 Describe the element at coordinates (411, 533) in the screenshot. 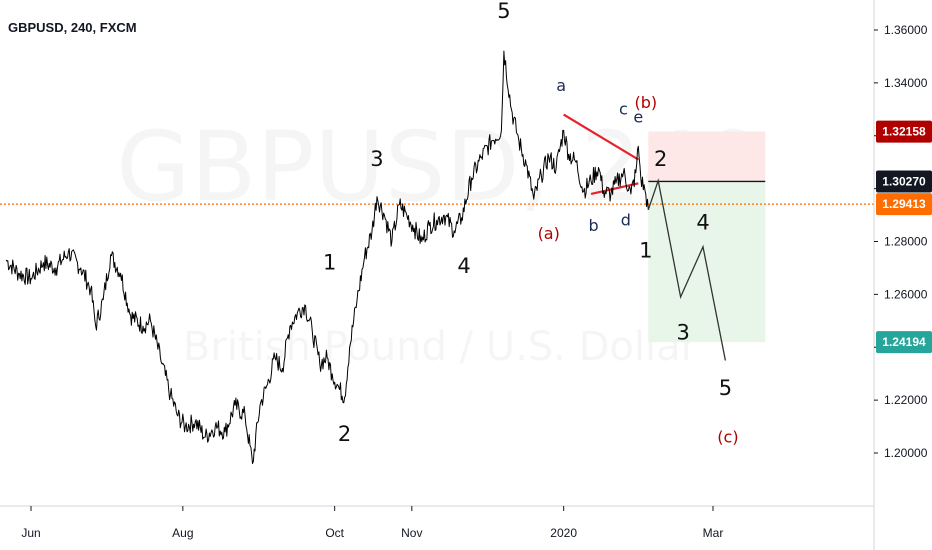

I see `x-tick-label-3: Nov` at that location.